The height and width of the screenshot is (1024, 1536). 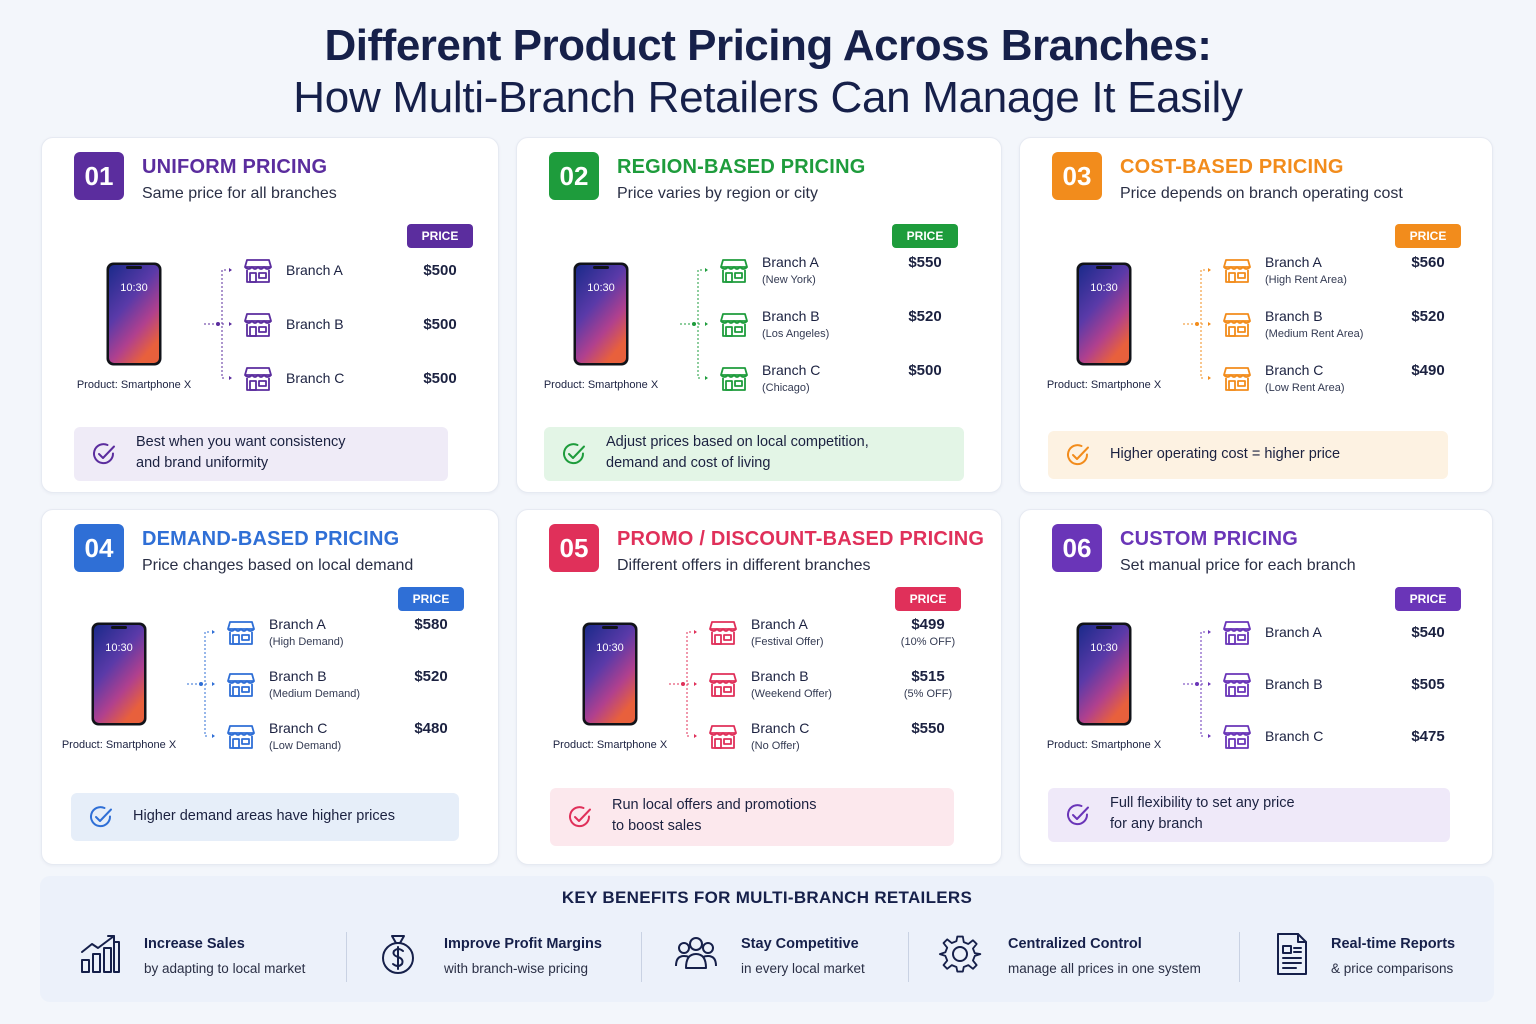 What do you see at coordinates (741, 167) in the screenshot?
I see `card-title: REGION-BASED PRICING` at bounding box center [741, 167].